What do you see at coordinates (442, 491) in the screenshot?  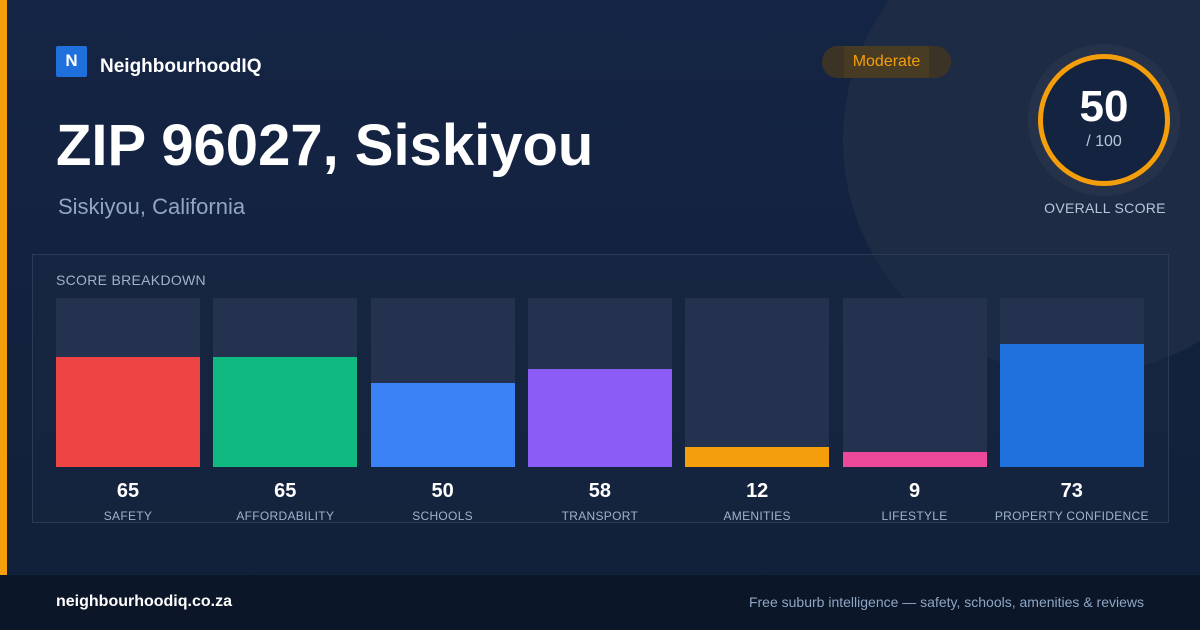 I see `bar-value-label: 50` at bounding box center [442, 491].